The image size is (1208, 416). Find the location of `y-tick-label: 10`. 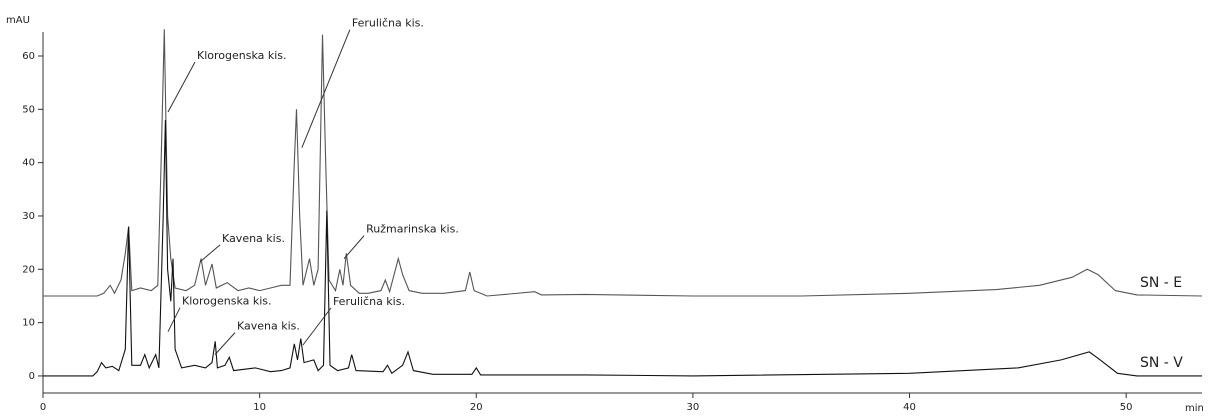

y-tick-label: 10 is located at coordinates (28, 323).